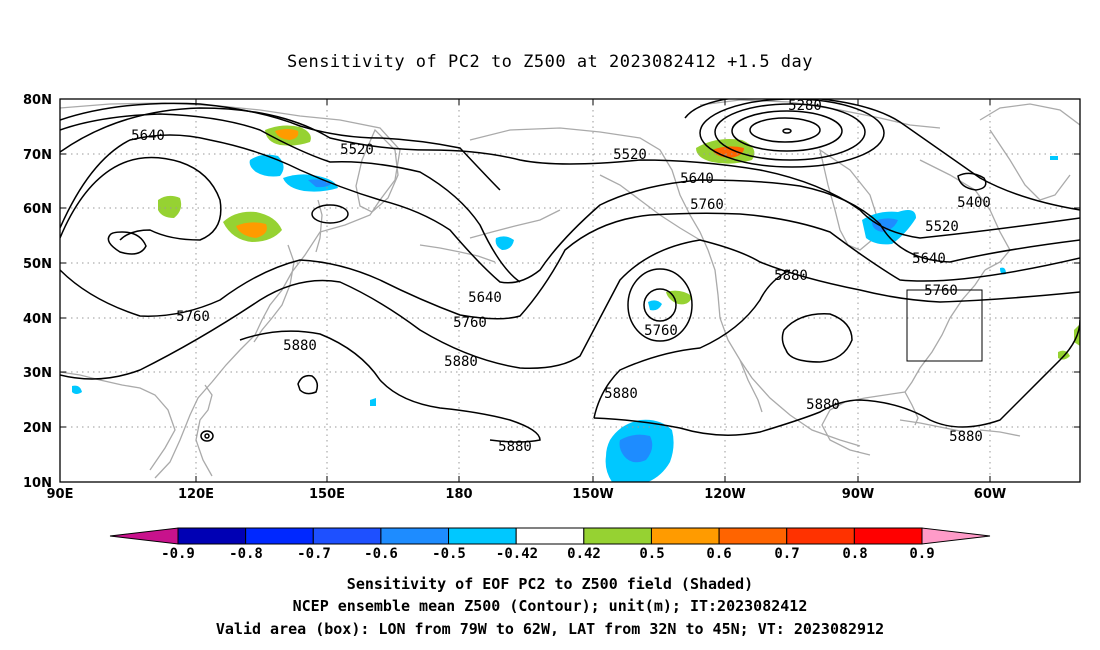 The image size is (1100, 650). Describe the element at coordinates (718, 554) in the screenshot. I see `colorbar-label: 0.6` at that location.